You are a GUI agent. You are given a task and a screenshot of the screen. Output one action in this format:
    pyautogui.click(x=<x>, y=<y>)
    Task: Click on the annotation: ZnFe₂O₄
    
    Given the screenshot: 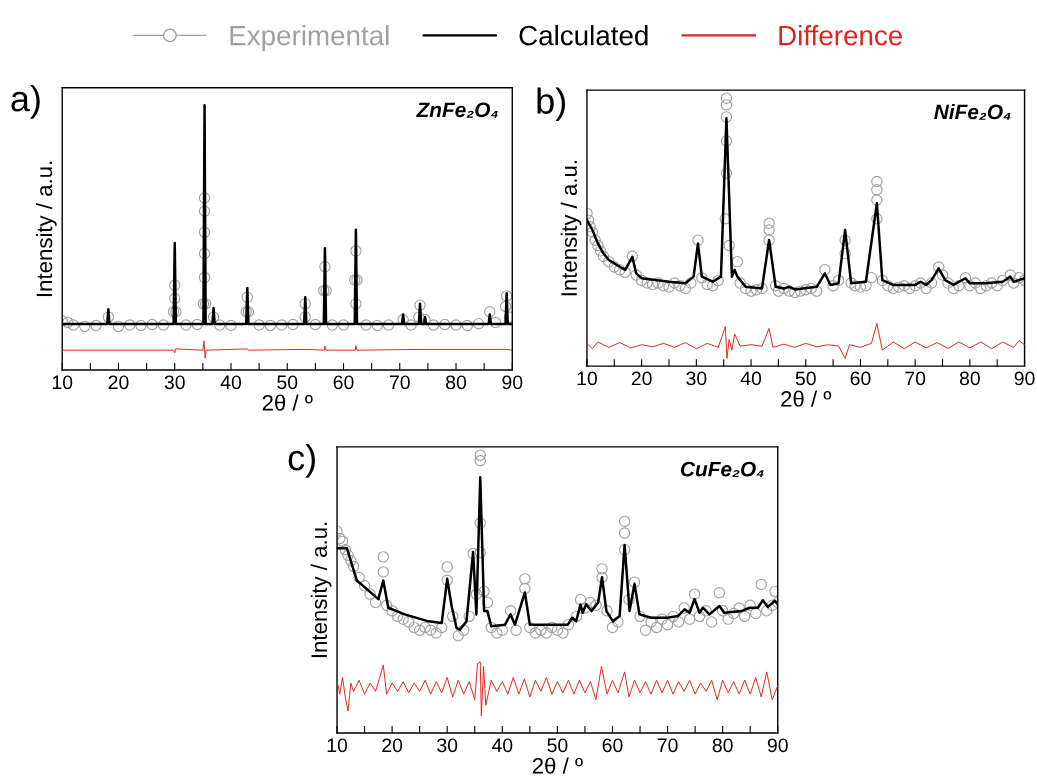 What is the action you would take?
    pyautogui.click(x=457, y=110)
    